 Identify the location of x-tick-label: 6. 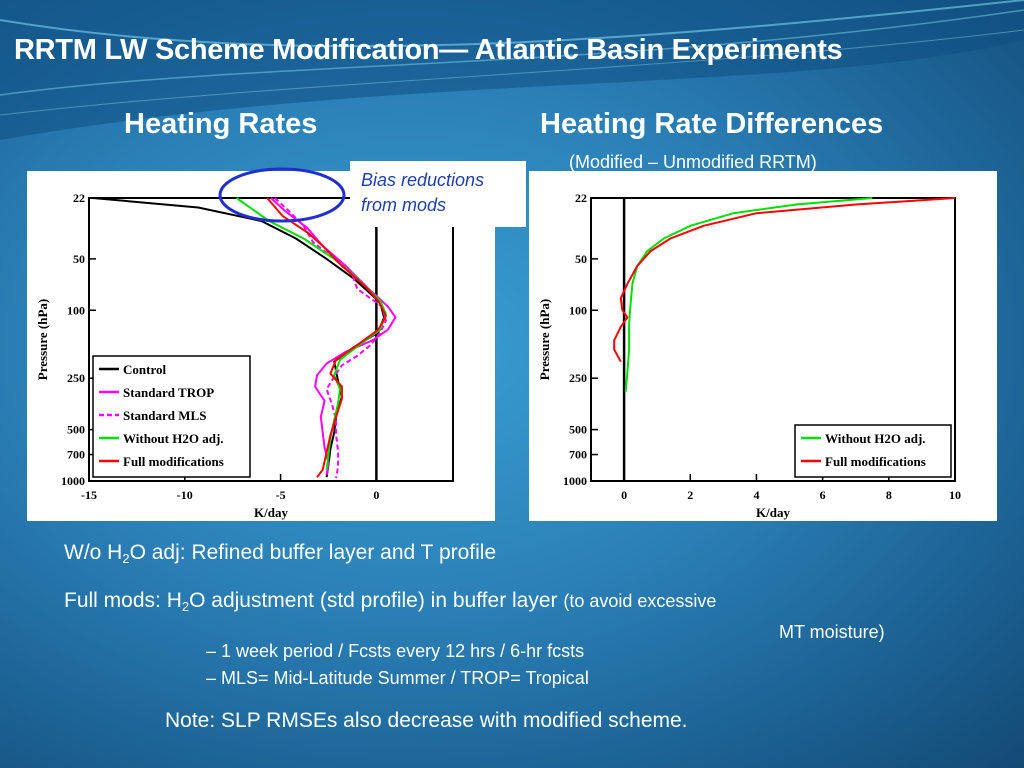
(823, 495).